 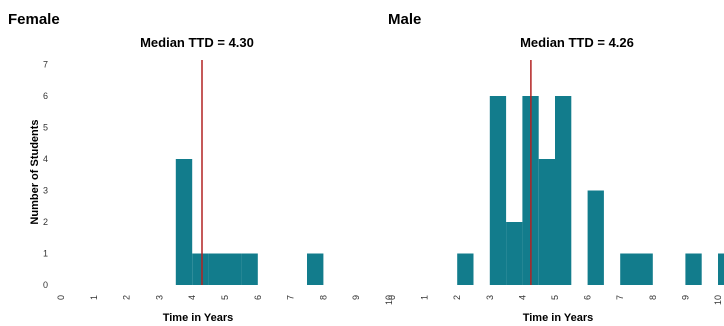 What do you see at coordinates (555, 297) in the screenshot?
I see `male-x-tick-5: 5` at bounding box center [555, 297].